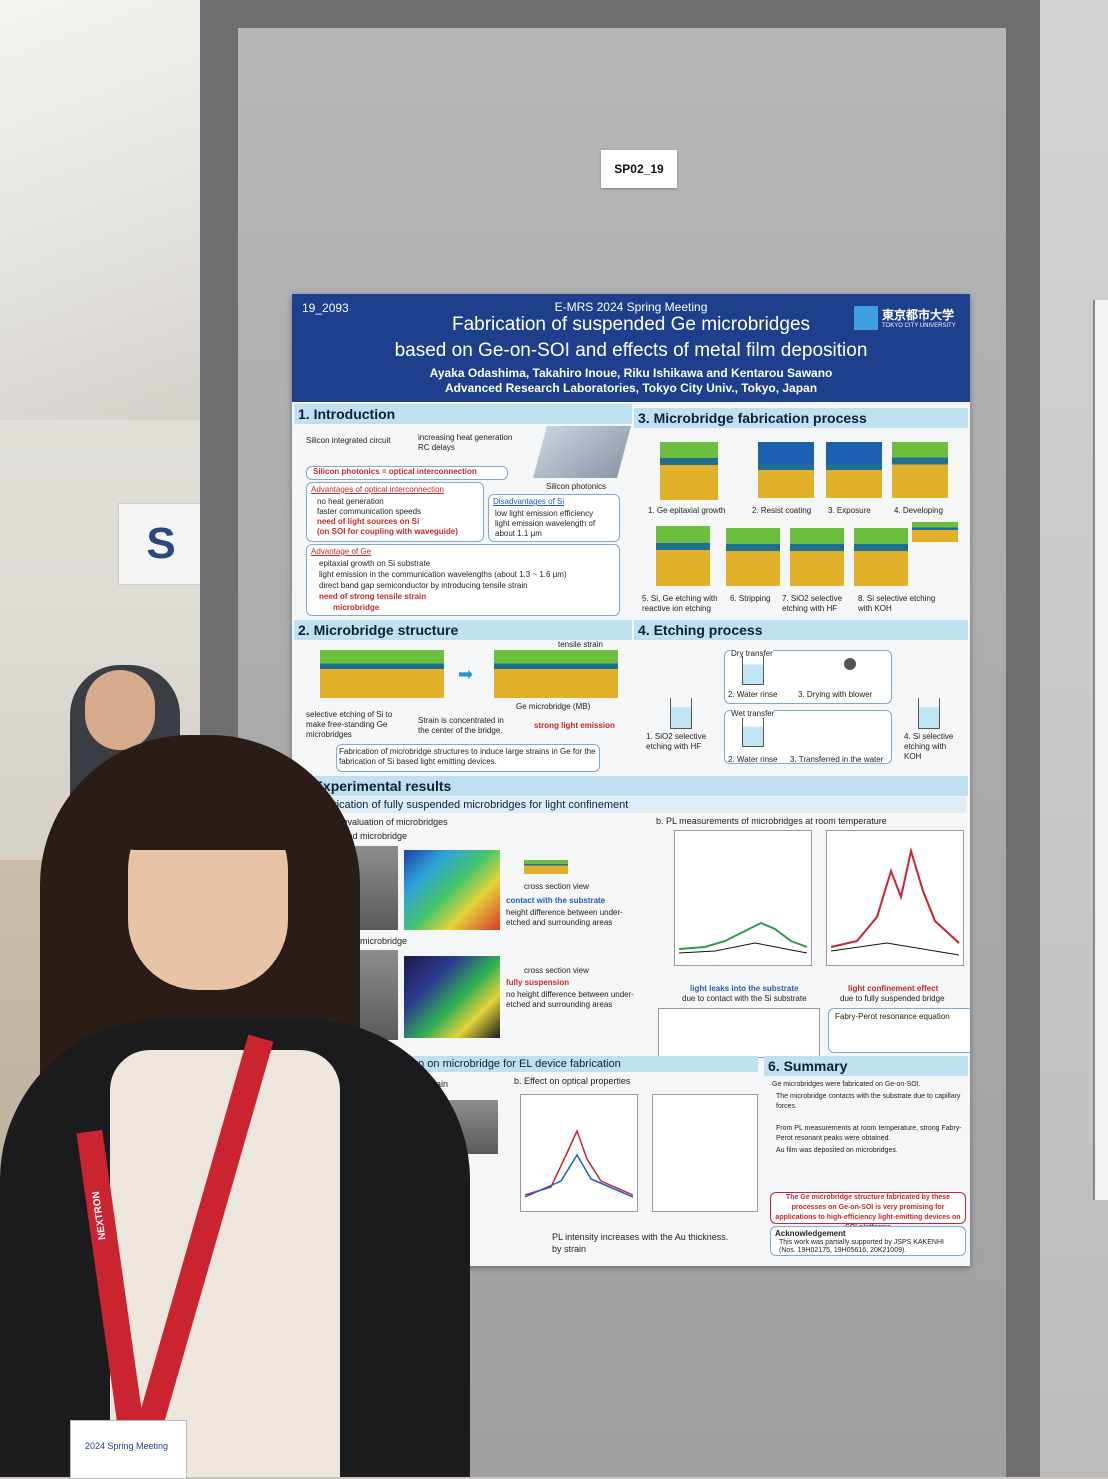 This screenshot has width=1108, height=1479. Describe the element at coordinates (743, 898) in the screenshot. I see `pl-plot-dry` at that location.